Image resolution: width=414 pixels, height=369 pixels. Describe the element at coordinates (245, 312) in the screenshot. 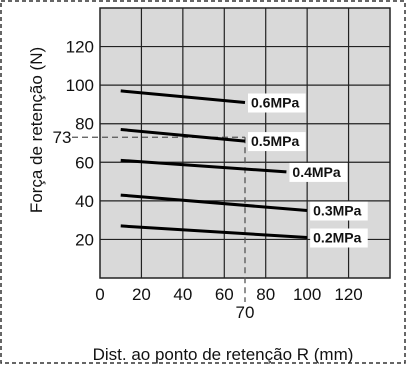

I see `reference-x-label: 70` at that location.